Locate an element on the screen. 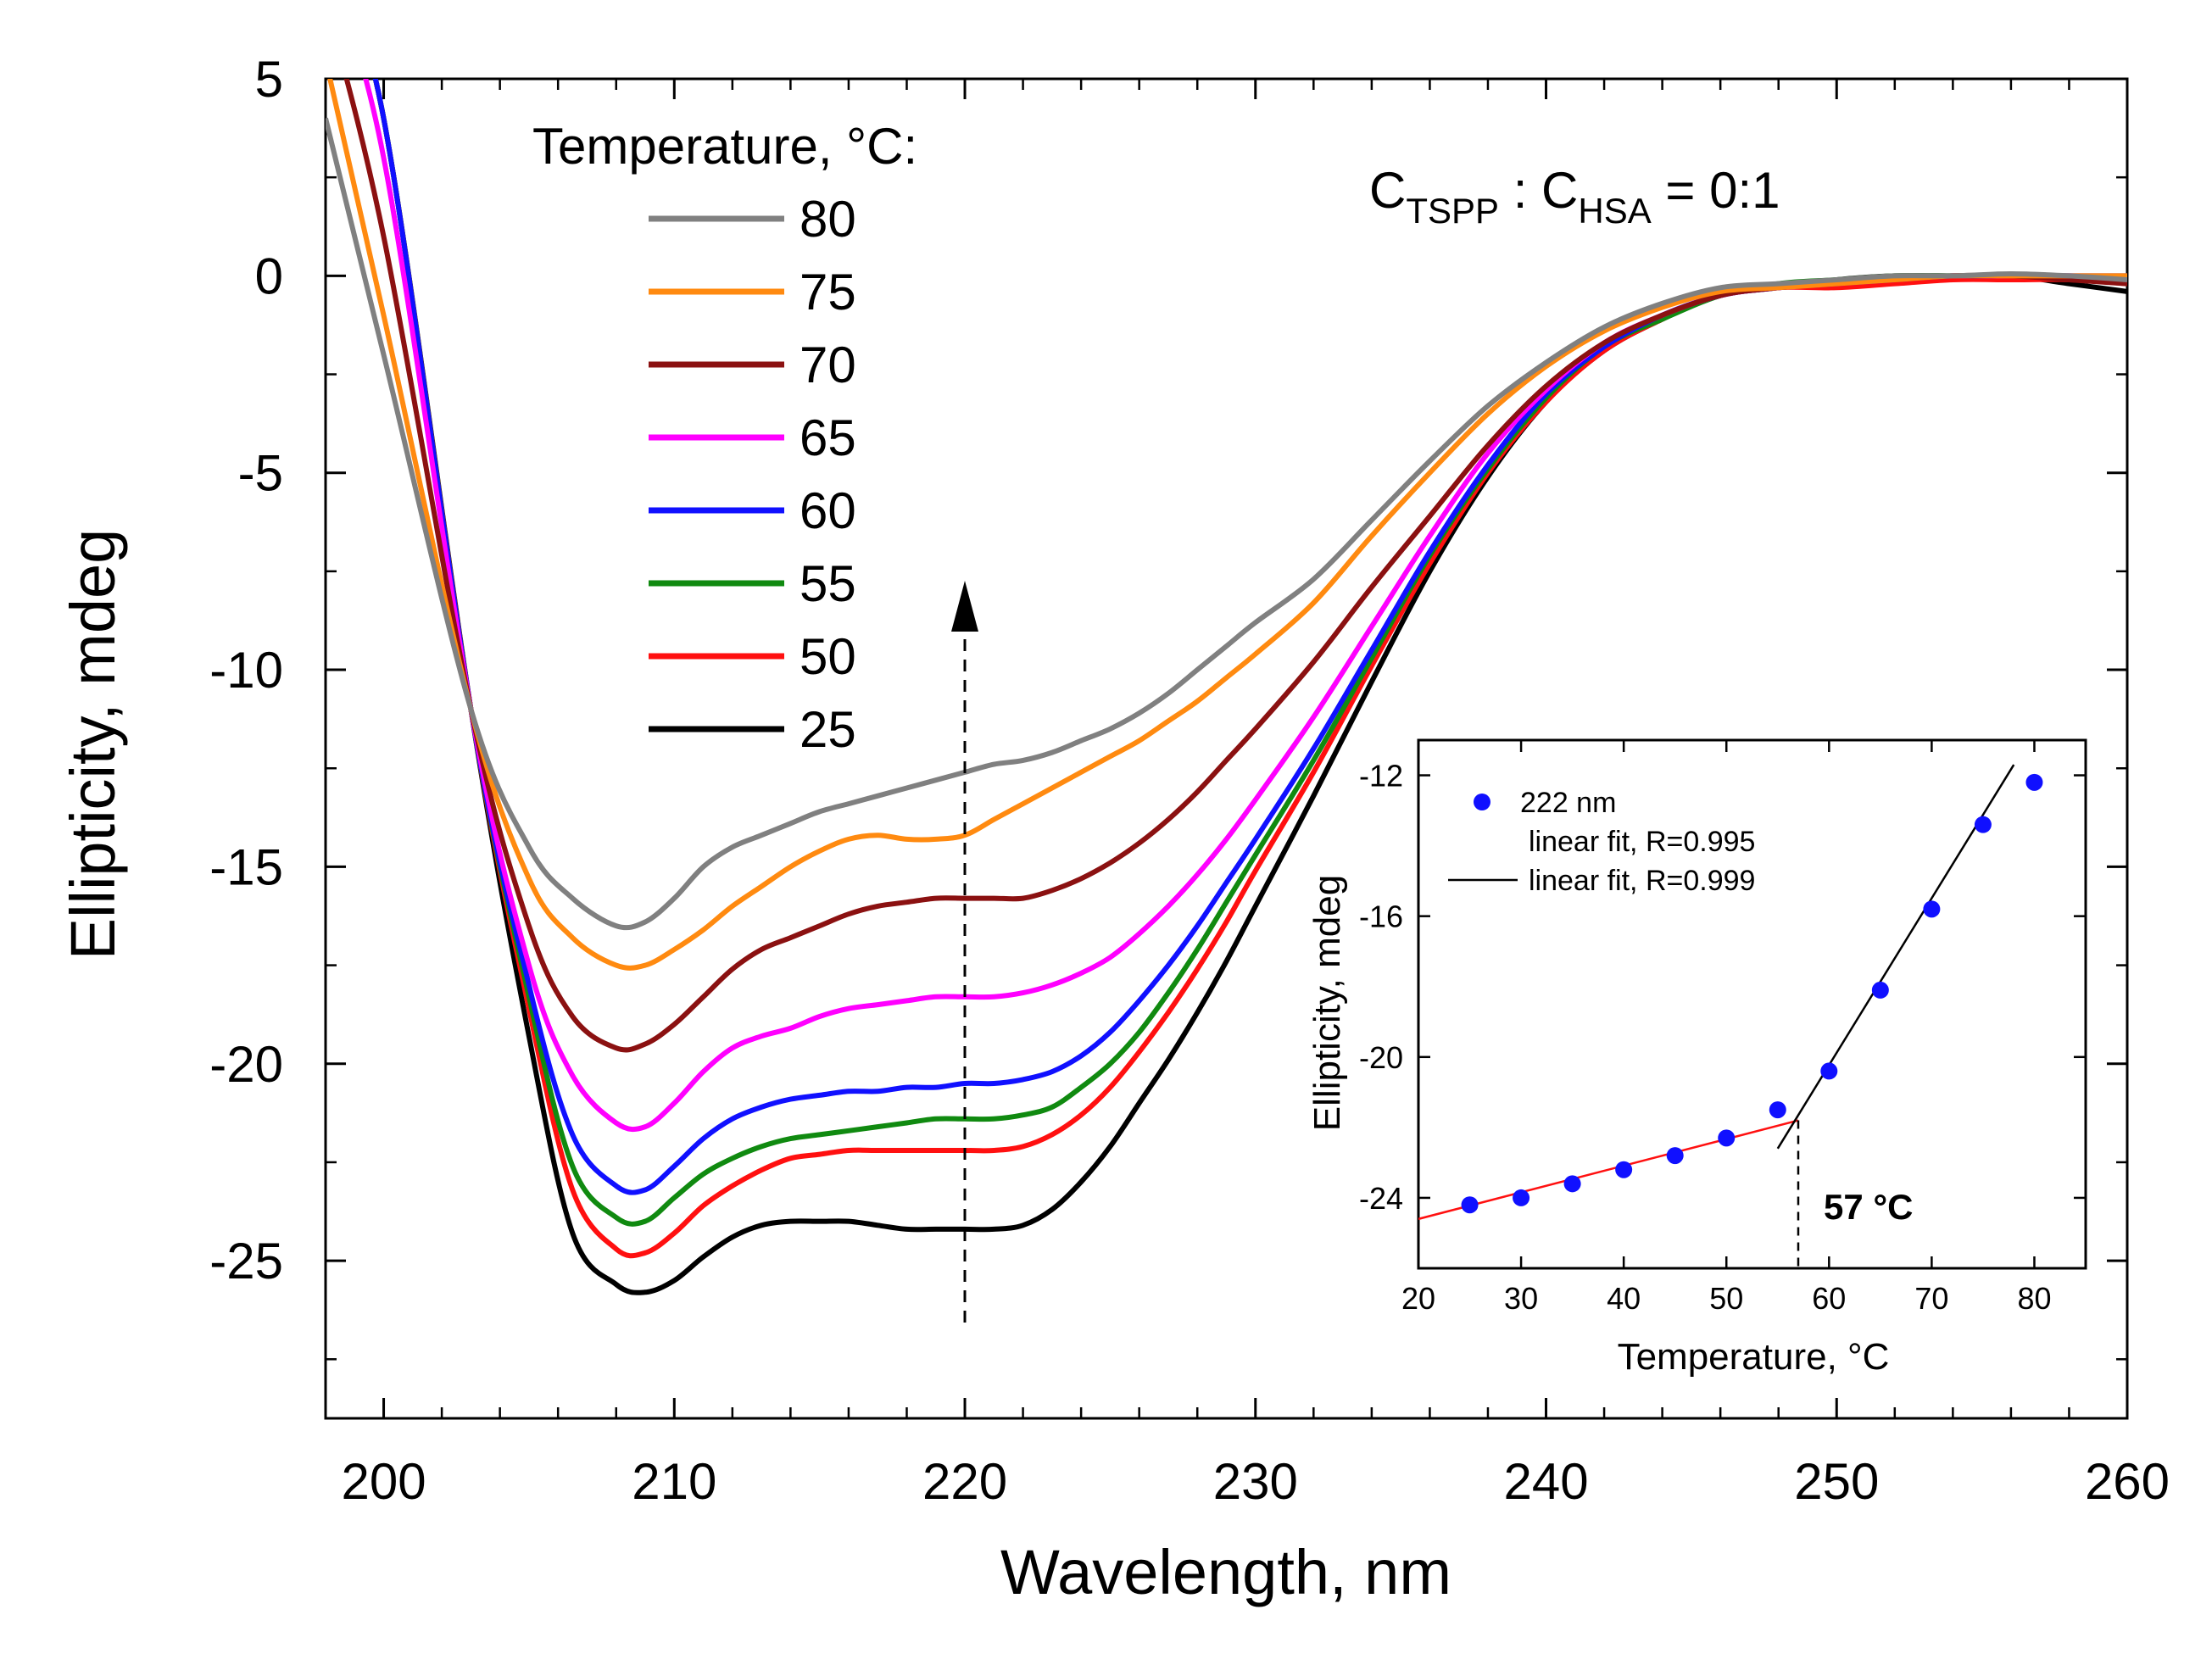  inset-x-tick-label: 30 is located at coordinates (1521, 1298).